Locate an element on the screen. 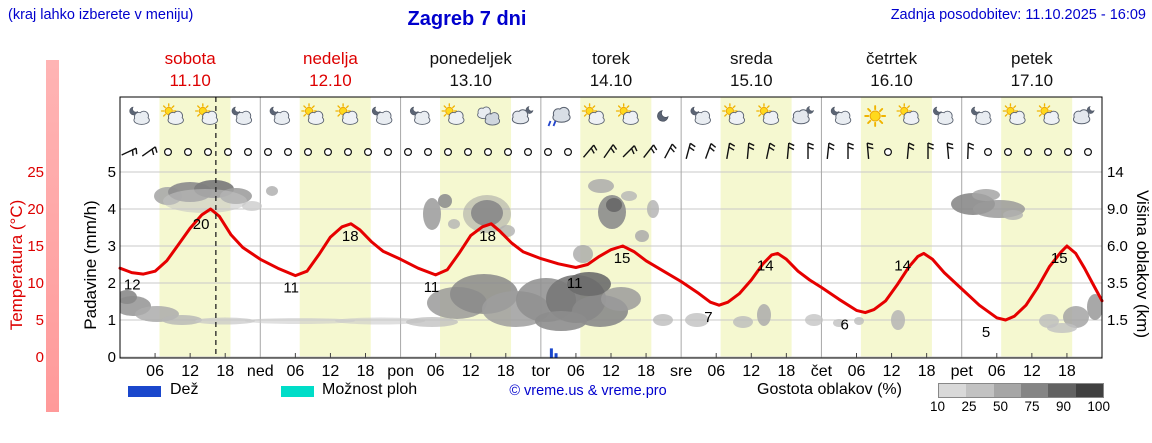 Image resolution: width=1152 pixels, height=443 pixels. copyright-link: © vreme.us & vreme.pro is located at coordinates (588, 391).